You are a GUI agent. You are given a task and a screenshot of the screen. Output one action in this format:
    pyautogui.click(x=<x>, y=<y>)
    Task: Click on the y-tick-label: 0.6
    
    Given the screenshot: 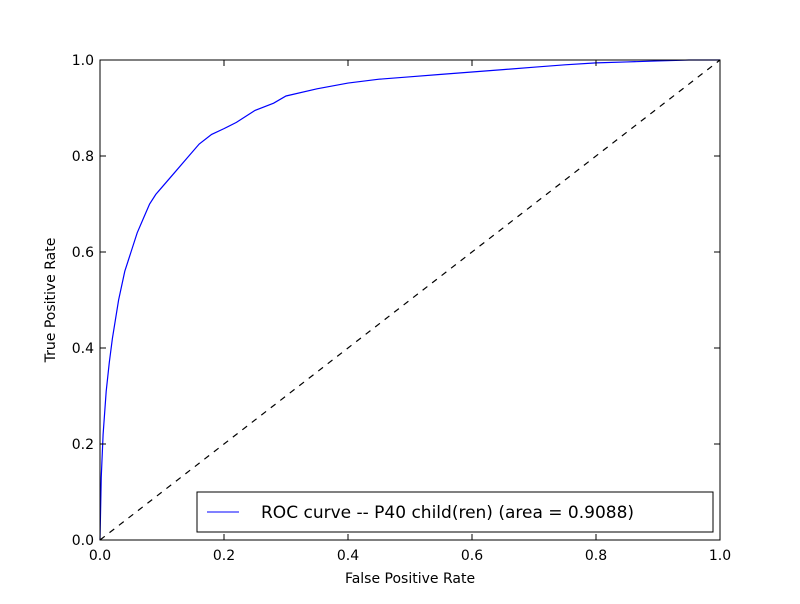 What is the action you would take?
    pyautogui.click(x=83, y=253)
    